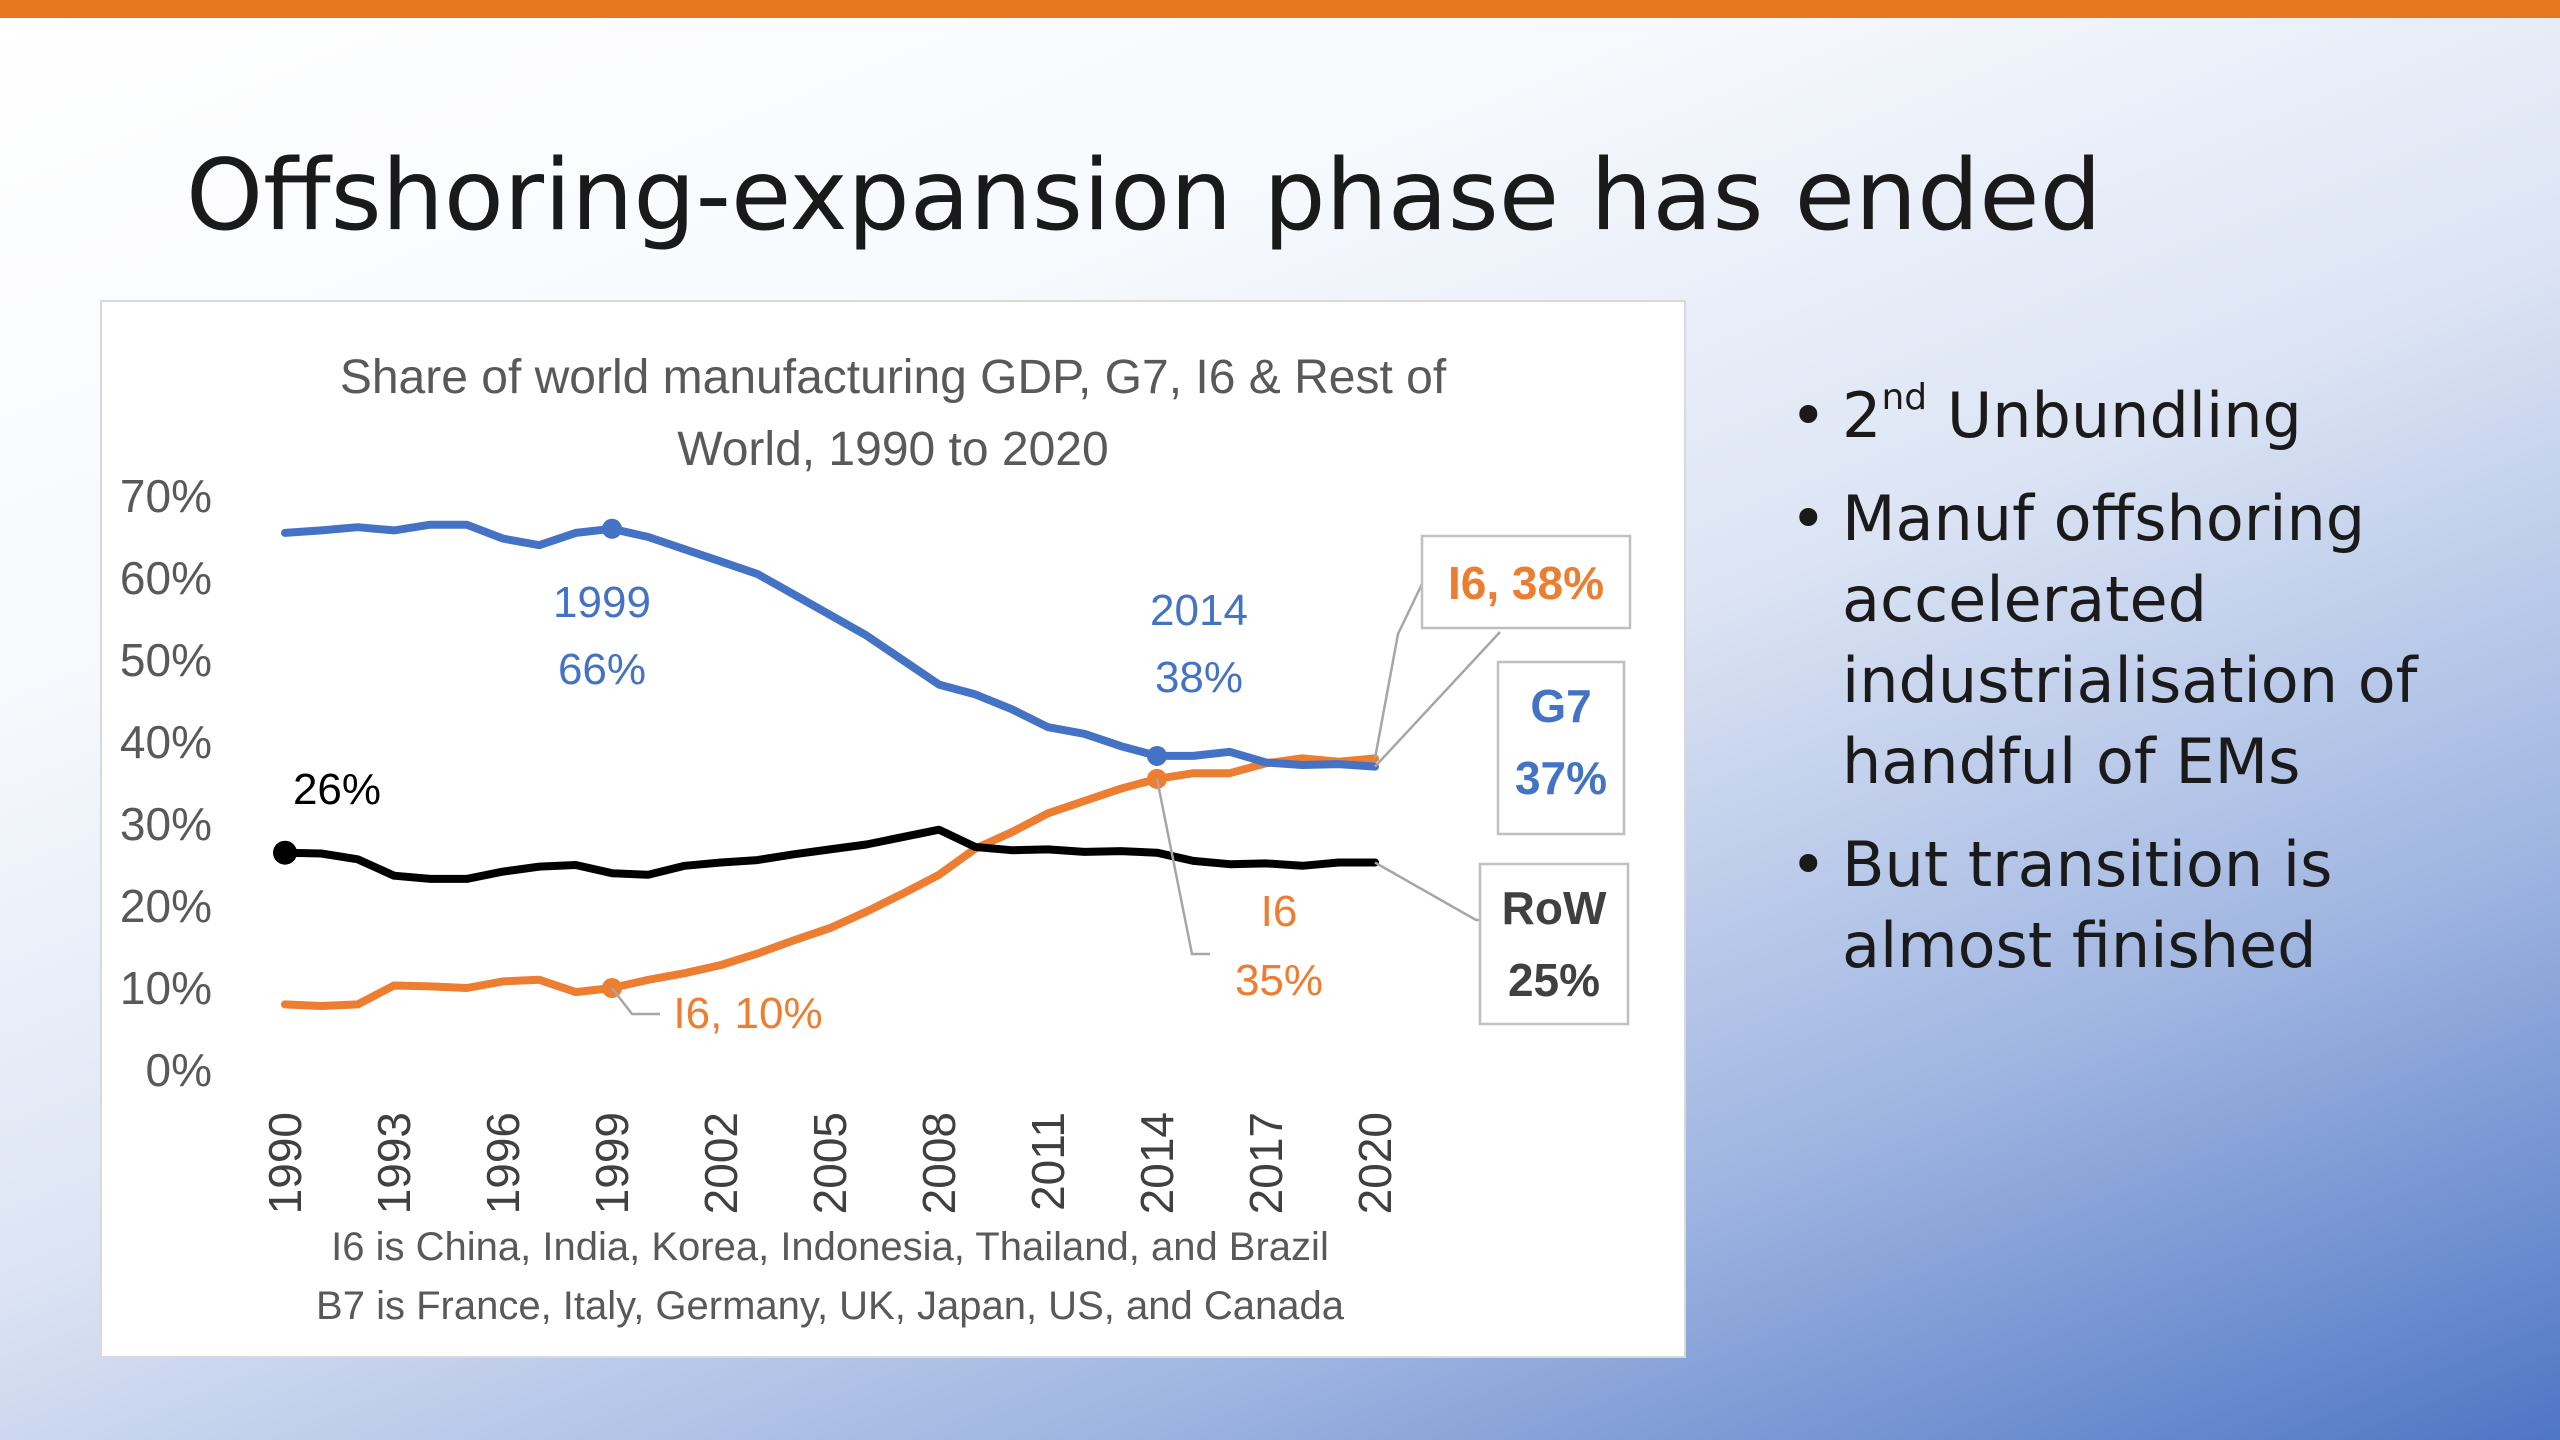  Describe the element at coordinates (166, 578) in the screenshot. I see `y-tick-label: 60%` at that location.